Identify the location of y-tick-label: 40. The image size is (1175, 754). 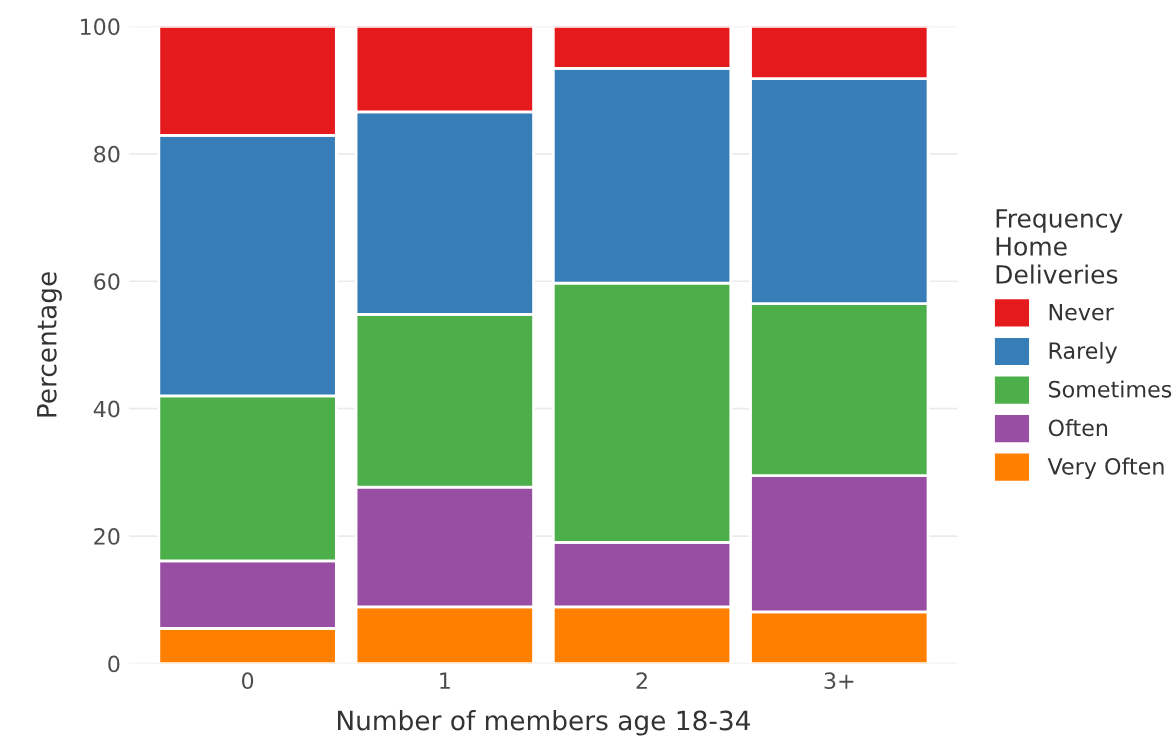
(106, 409).